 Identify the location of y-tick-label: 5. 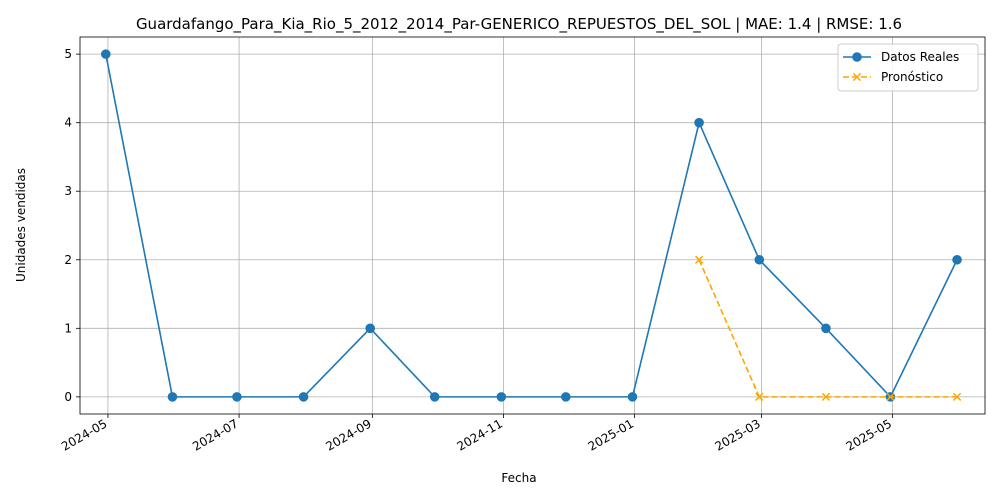
(68, 54).